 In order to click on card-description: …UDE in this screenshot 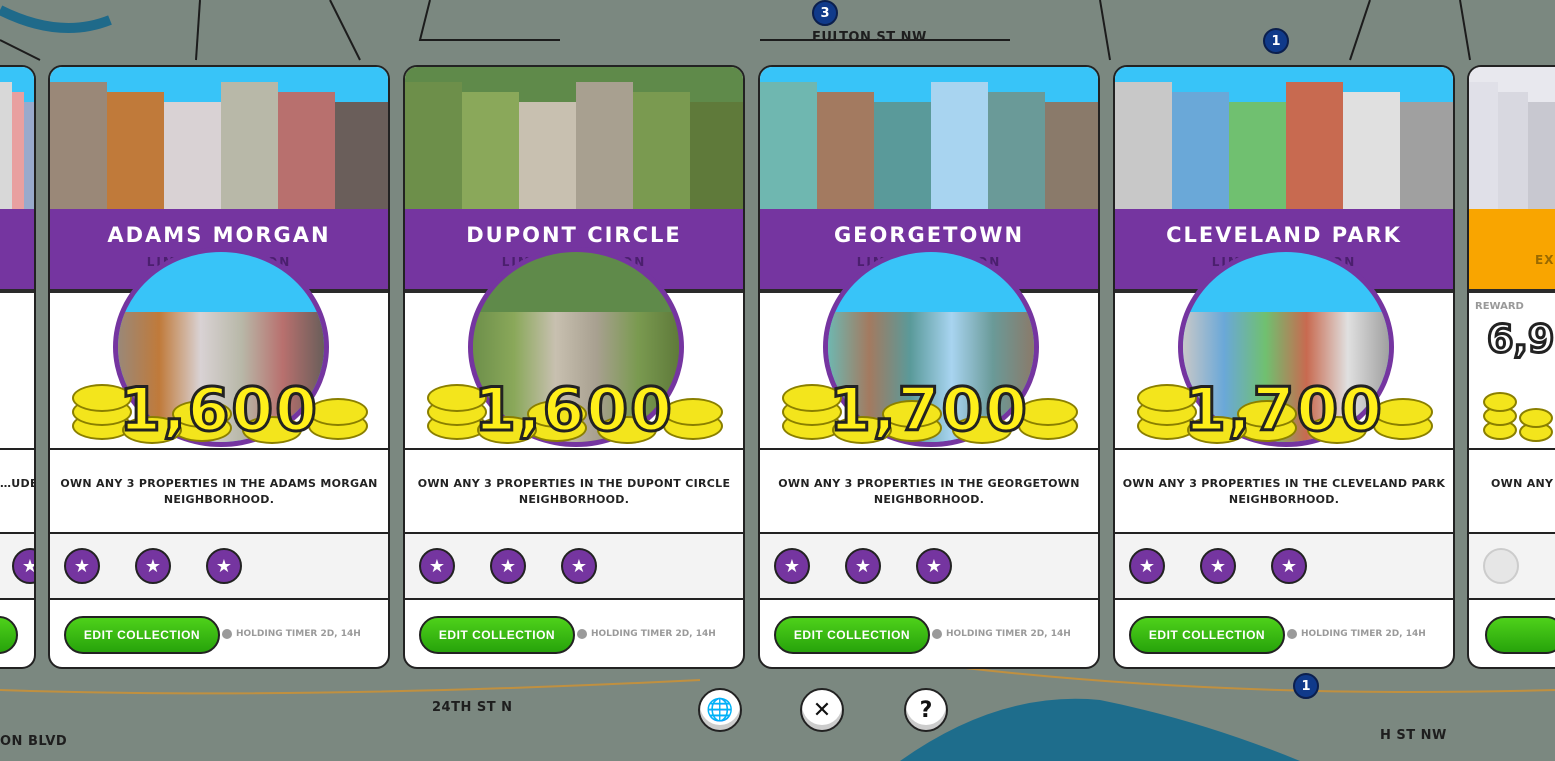, I will do `click(17, 493)`.